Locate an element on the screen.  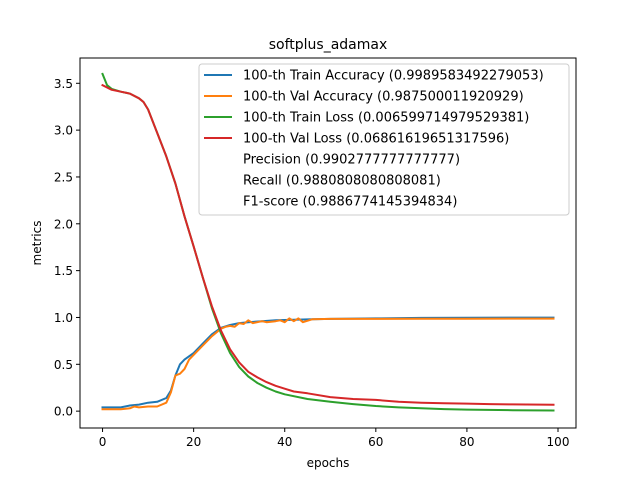
y-axis-label: metrics is located at coordinates (37, 243).